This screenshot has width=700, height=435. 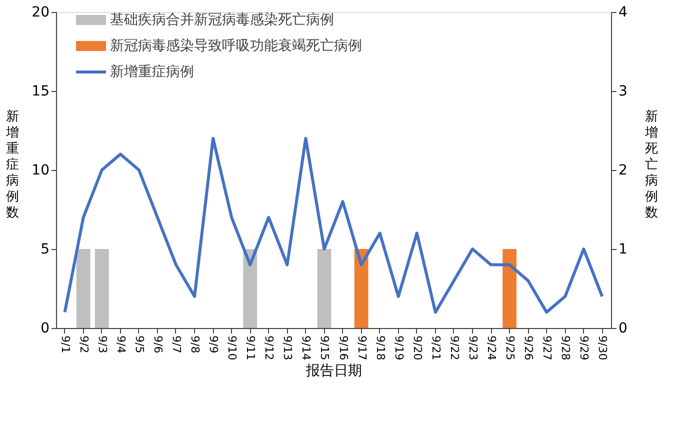 What do you see at coordinates (222, 20) in the screenshot?
I see `legend-label: 基础疾病合并新冠病毒感染死亡病例` at bounding box center [222, 20].